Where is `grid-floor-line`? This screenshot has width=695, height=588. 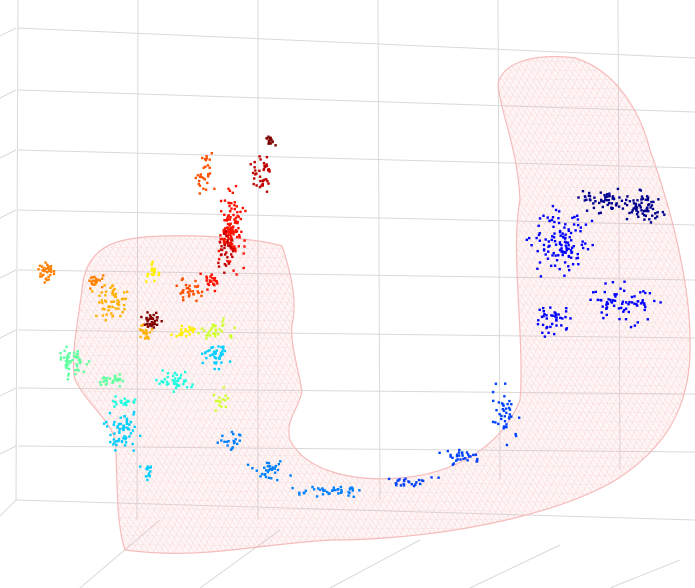
grid-floor-line is located at coordinates (8, 508).